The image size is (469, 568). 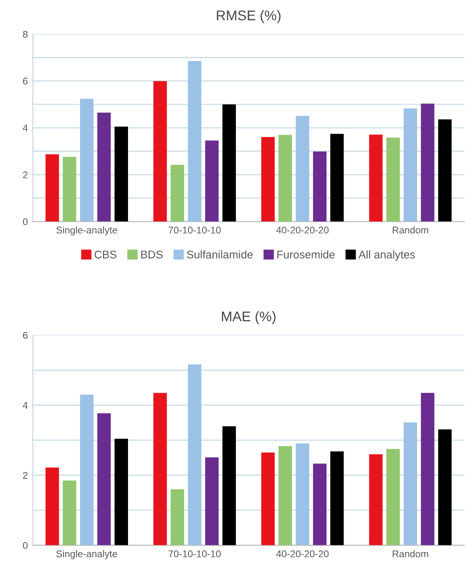 I want to click on legend-label: BDS, so click(x=152, y=254).